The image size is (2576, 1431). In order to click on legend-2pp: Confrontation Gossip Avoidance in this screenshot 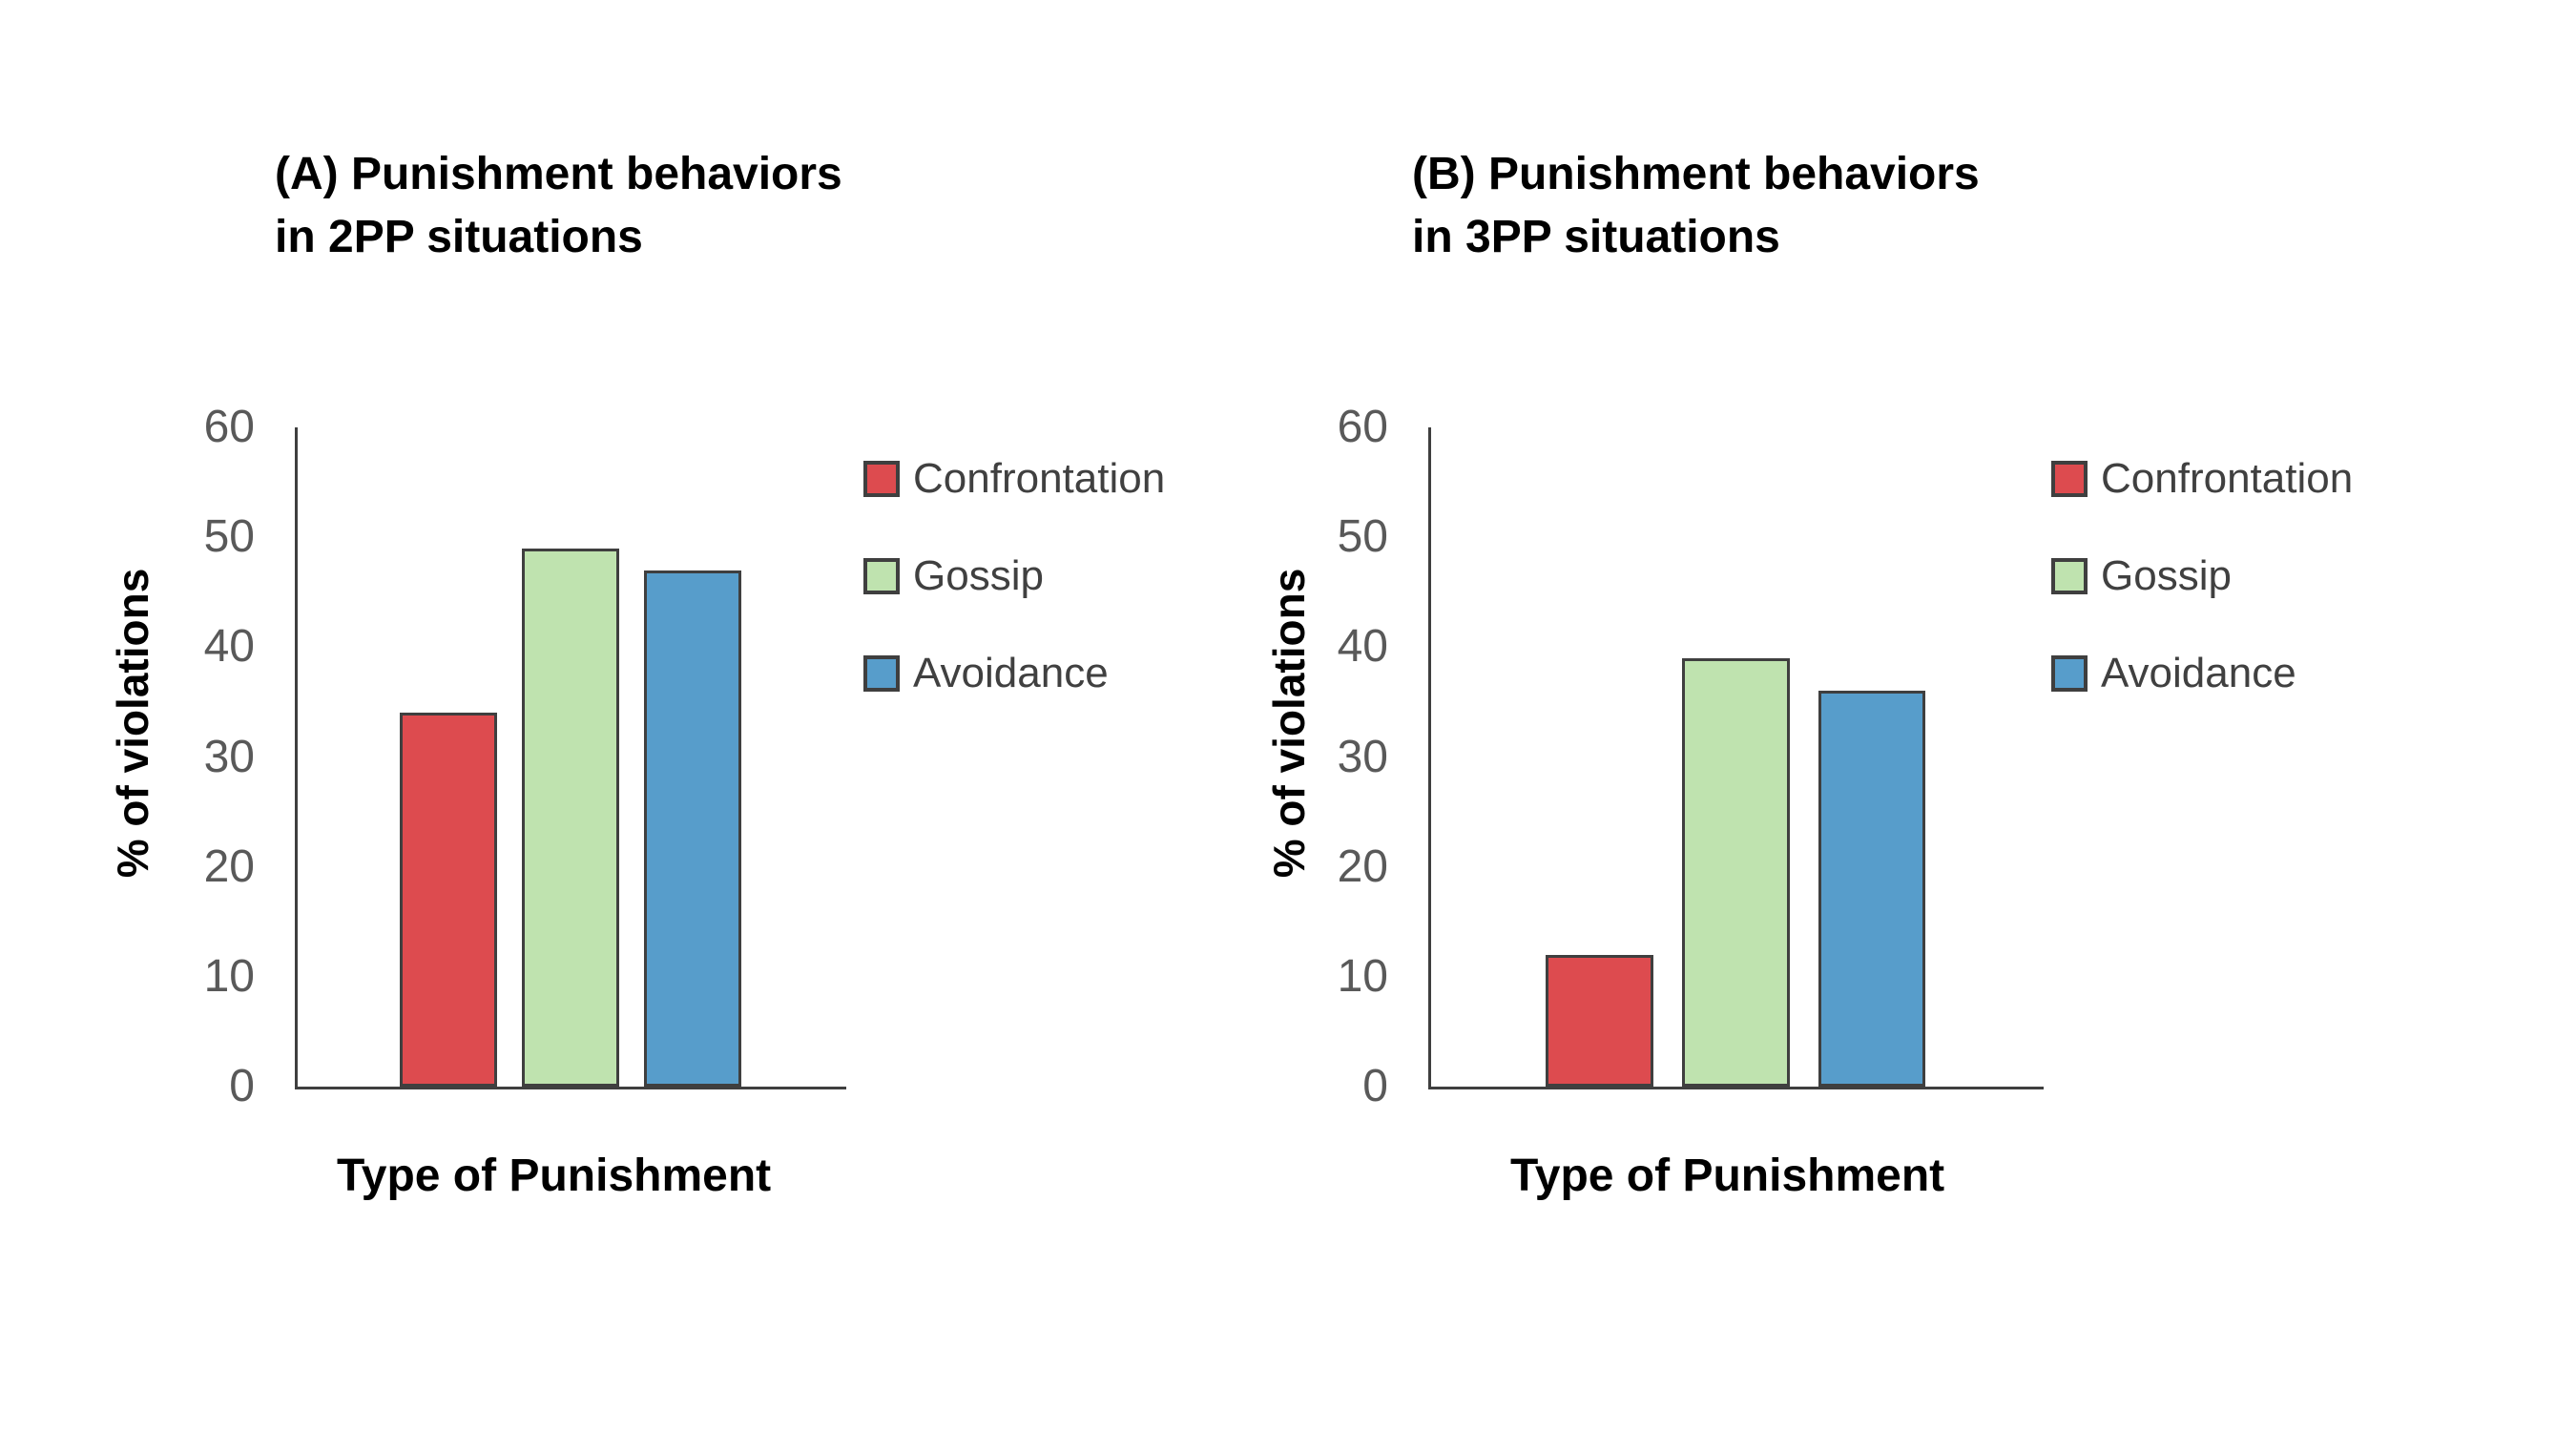, I will do `click(1014, 602)`.